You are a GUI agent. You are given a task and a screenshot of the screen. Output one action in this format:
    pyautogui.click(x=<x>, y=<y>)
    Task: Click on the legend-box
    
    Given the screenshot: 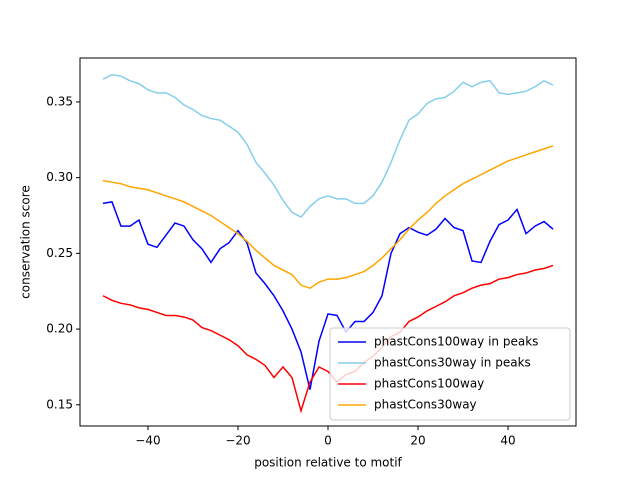 What is the action you would take?
    pyautogui.click(x=450, y=374)
    